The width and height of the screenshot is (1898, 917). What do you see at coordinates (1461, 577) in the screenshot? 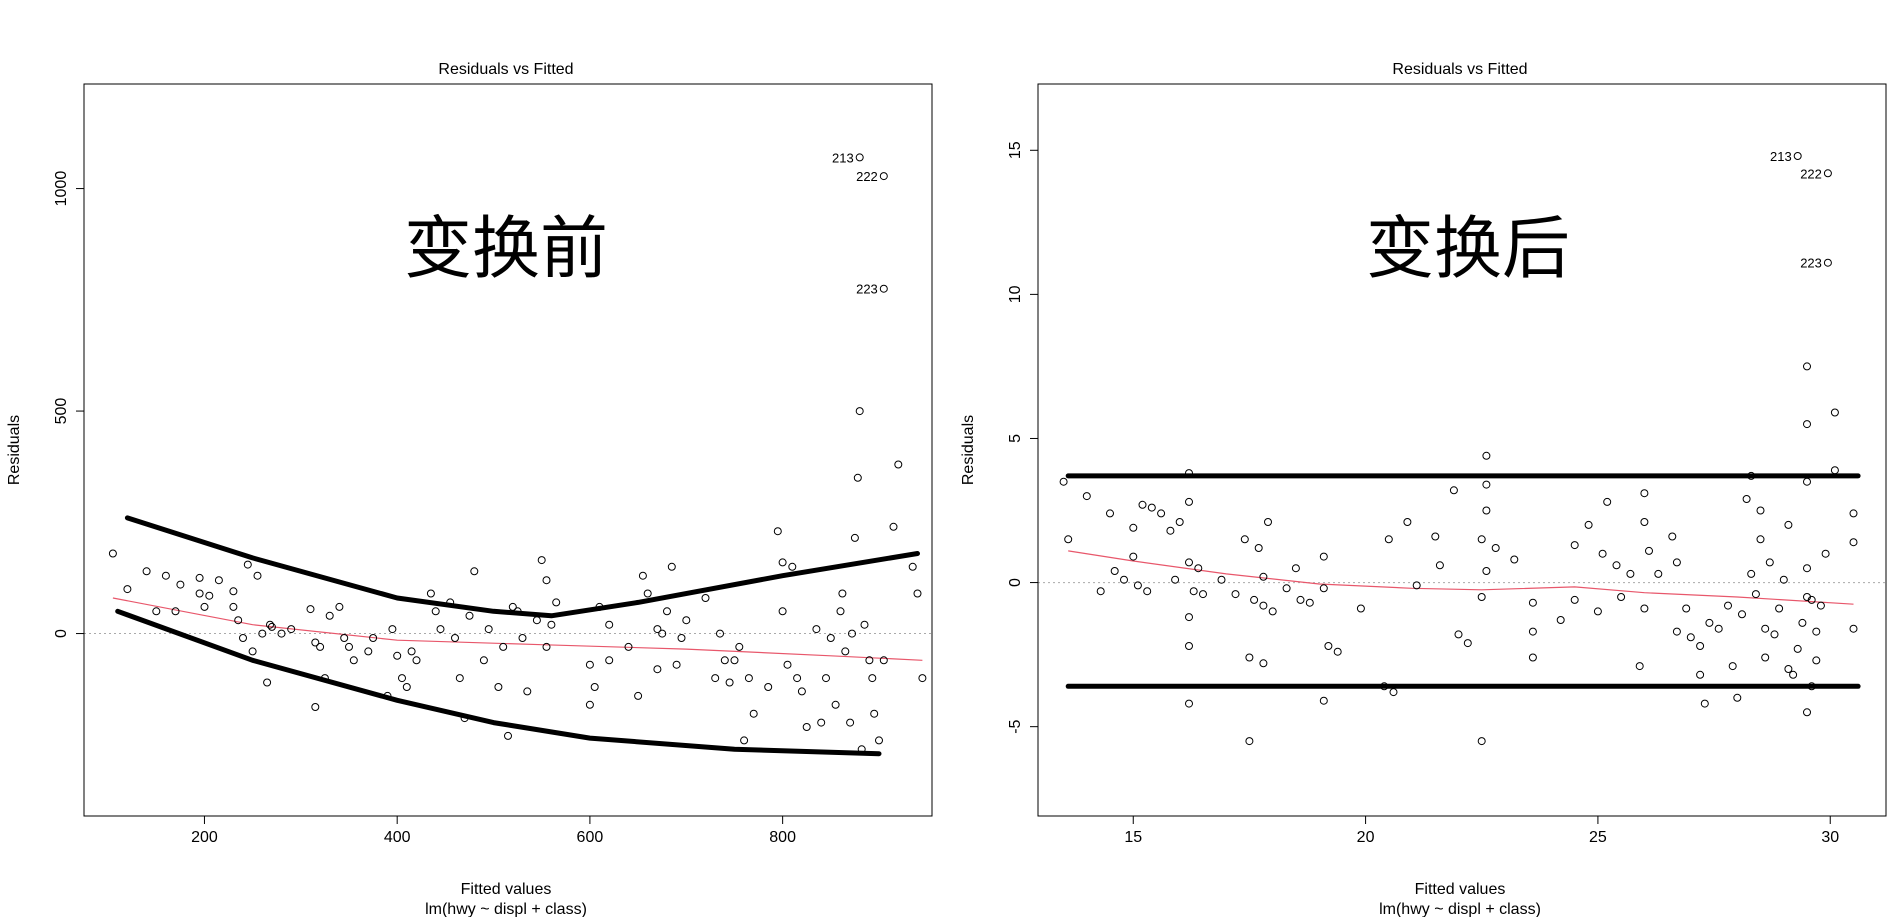
I see `smooth-line` at bounding box center [1461, 577].